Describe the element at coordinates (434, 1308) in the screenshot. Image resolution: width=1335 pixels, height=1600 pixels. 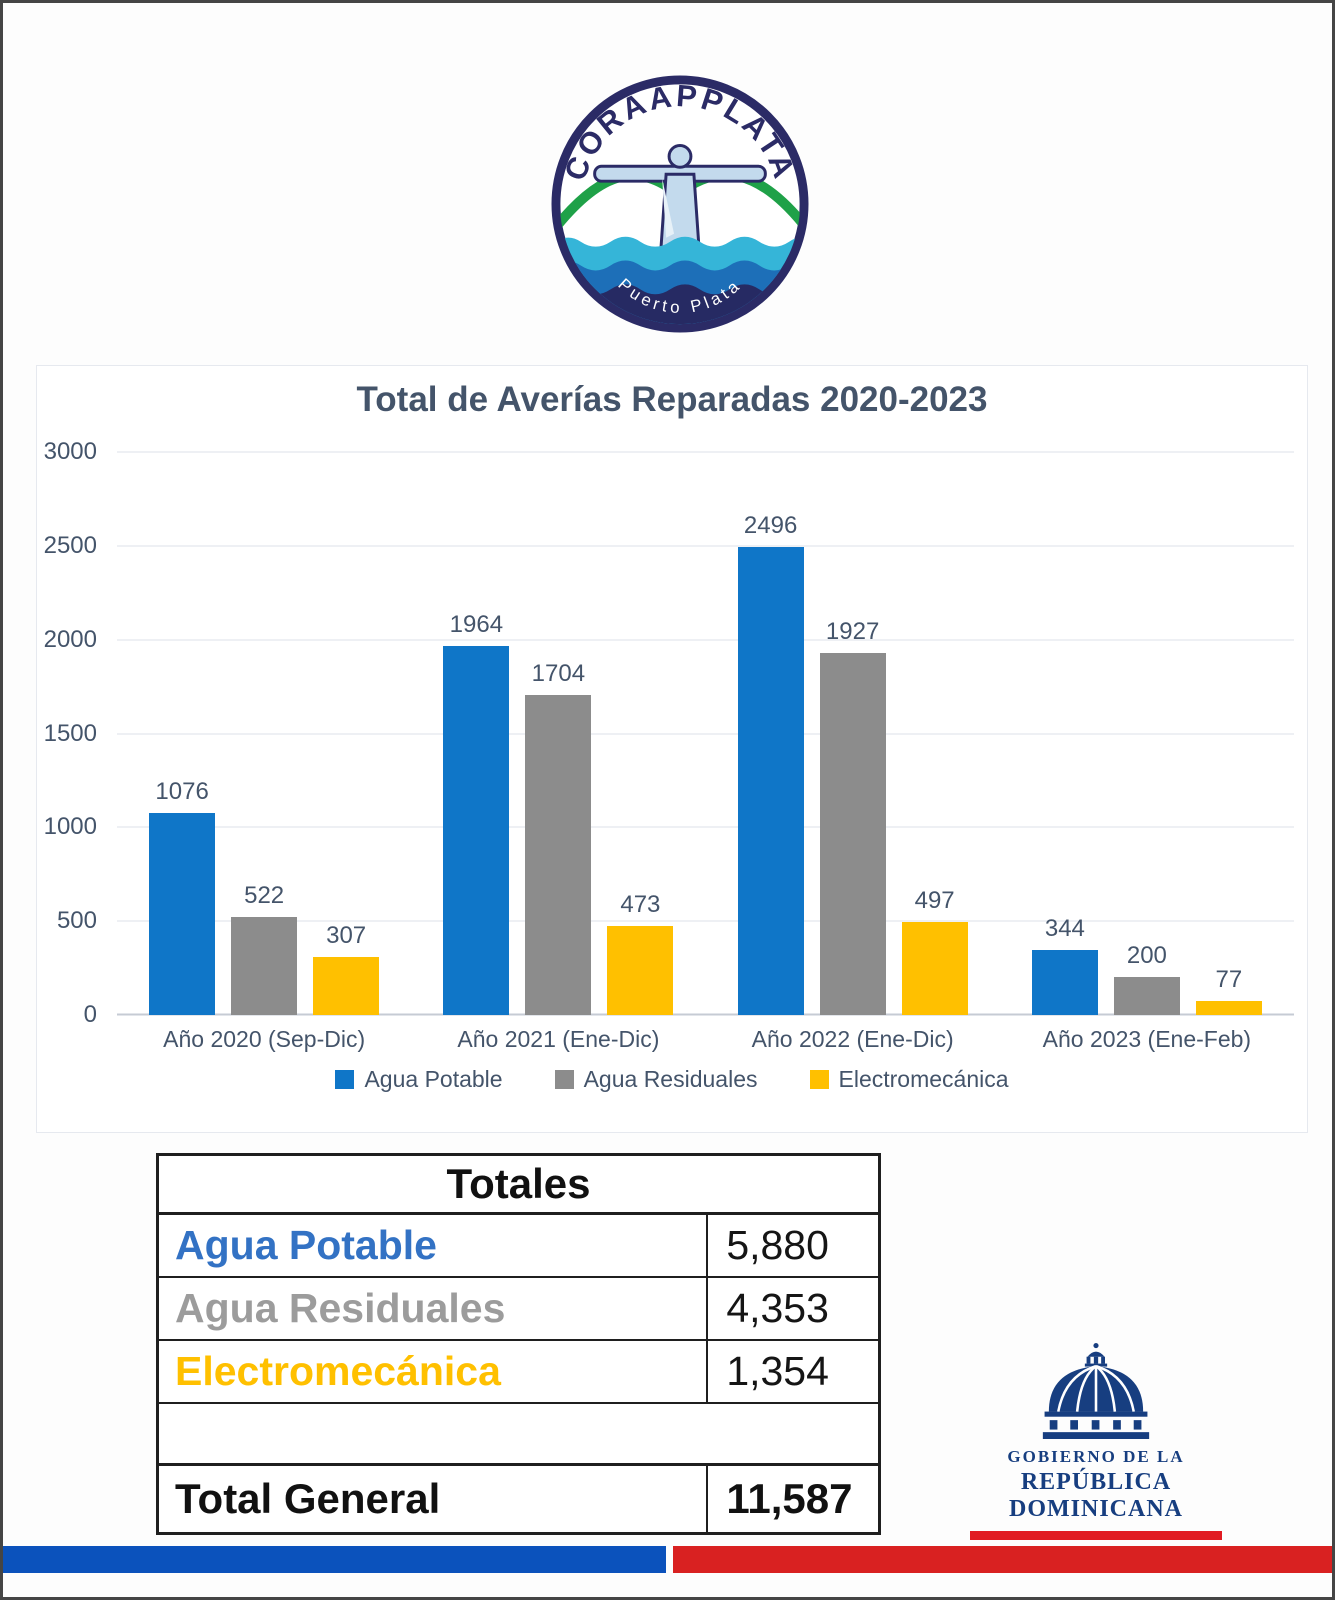
I see `row-label-agua-residuales: Agua Residuales` at that location.